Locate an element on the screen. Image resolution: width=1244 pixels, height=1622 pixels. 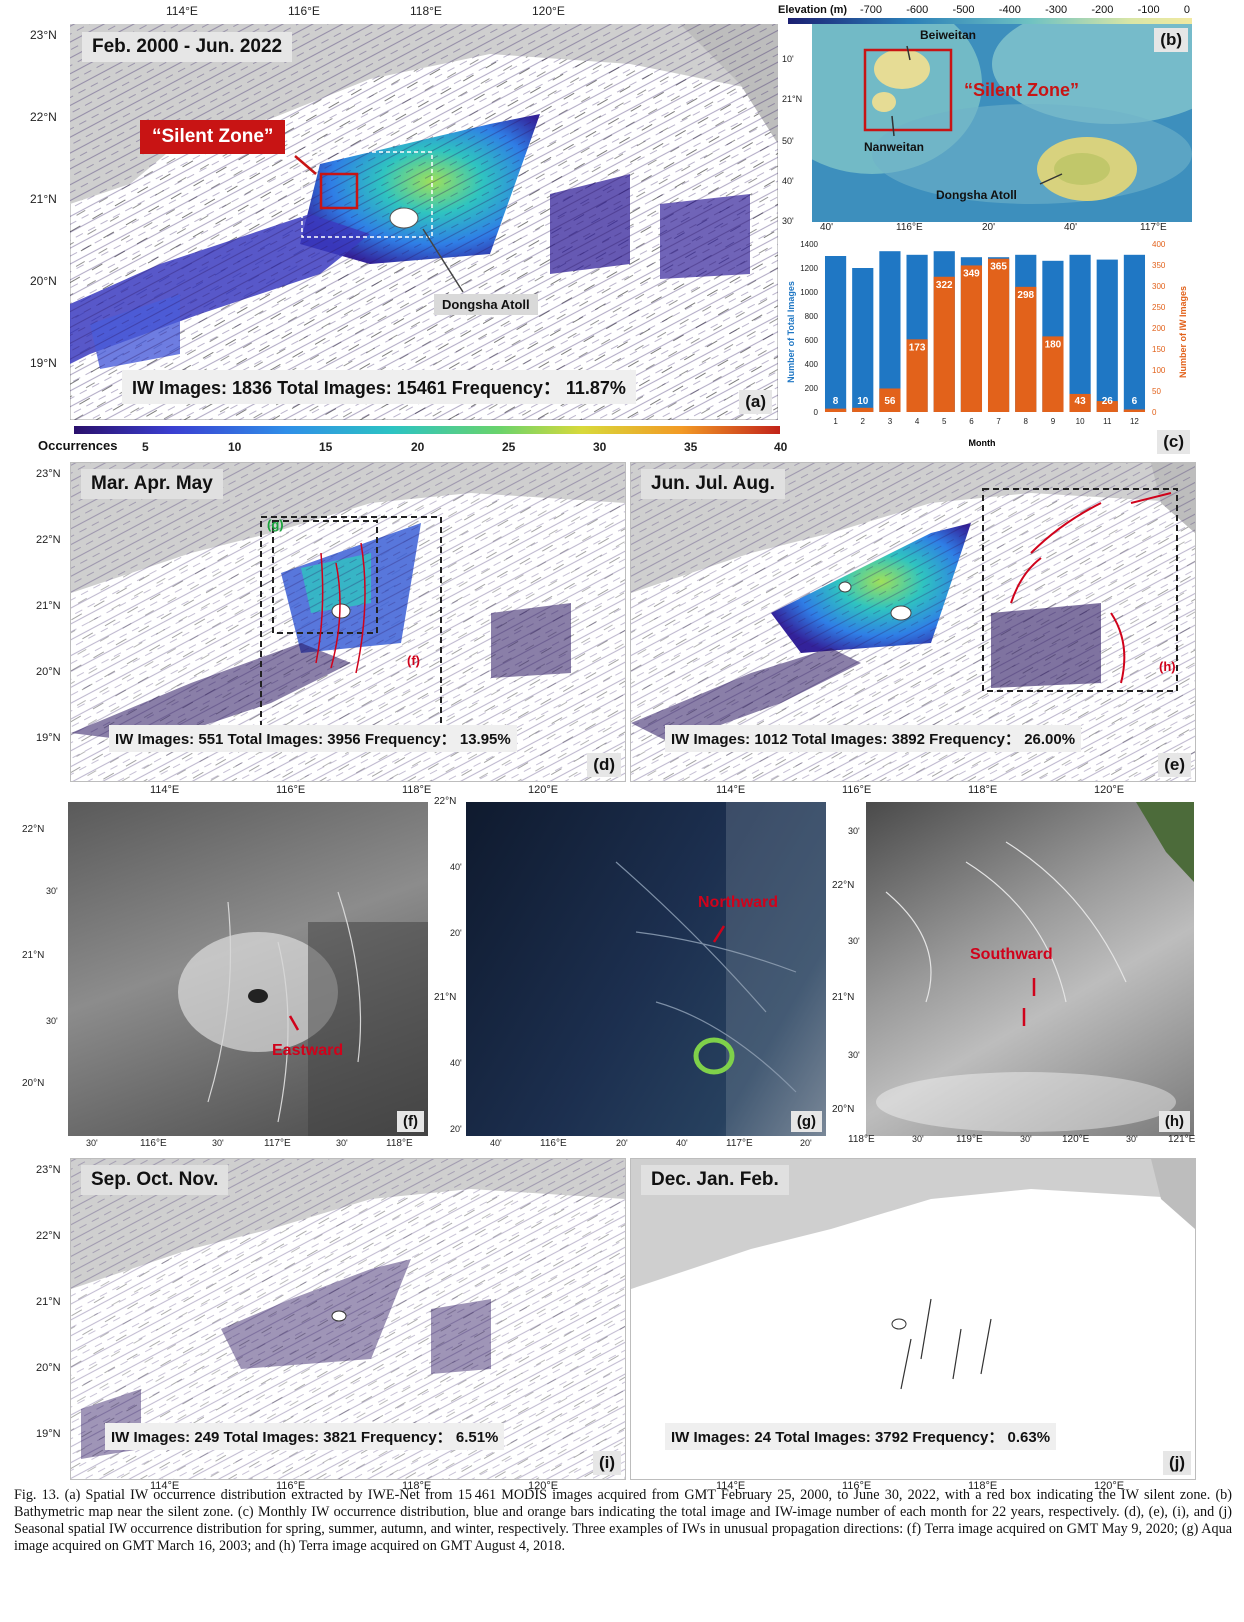
g-lon-tick: 116°E is located at coordinates (553, 1143).